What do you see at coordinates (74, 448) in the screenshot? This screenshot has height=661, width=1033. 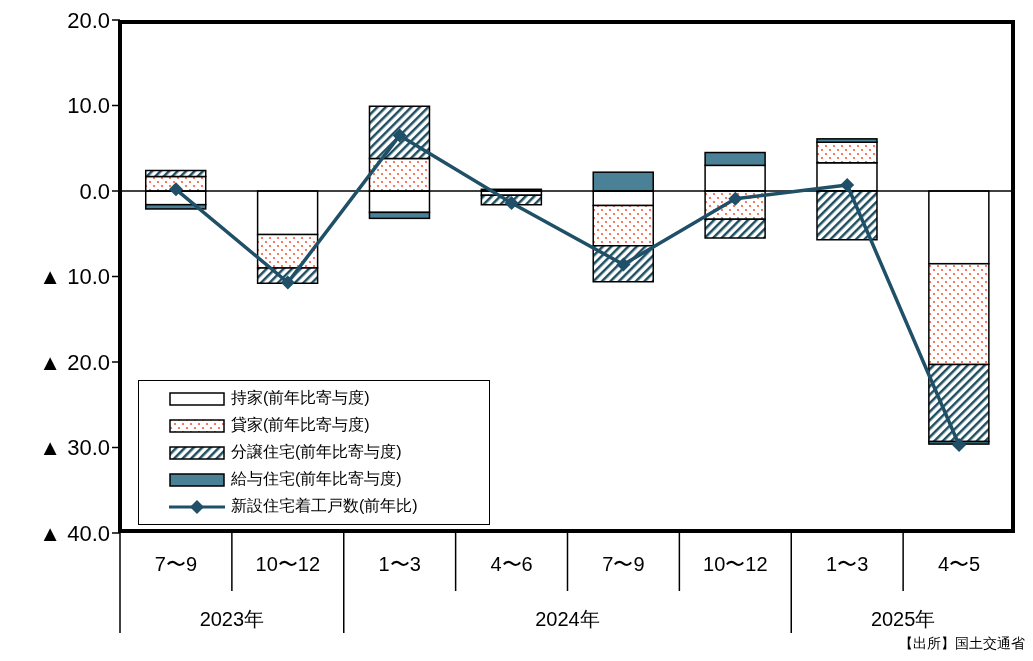 I see `y-tick-label: ▲ 30.0` at bounding box center [74, 448].